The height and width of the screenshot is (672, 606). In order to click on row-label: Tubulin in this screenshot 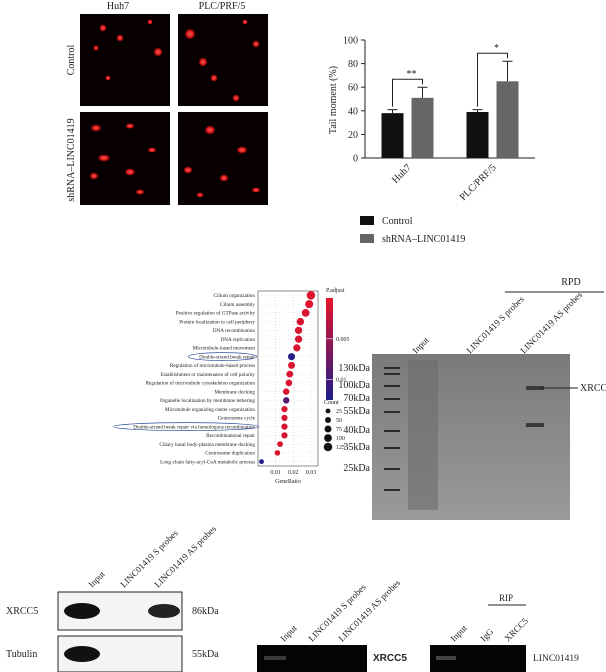, I will do `click(21, 654)`.